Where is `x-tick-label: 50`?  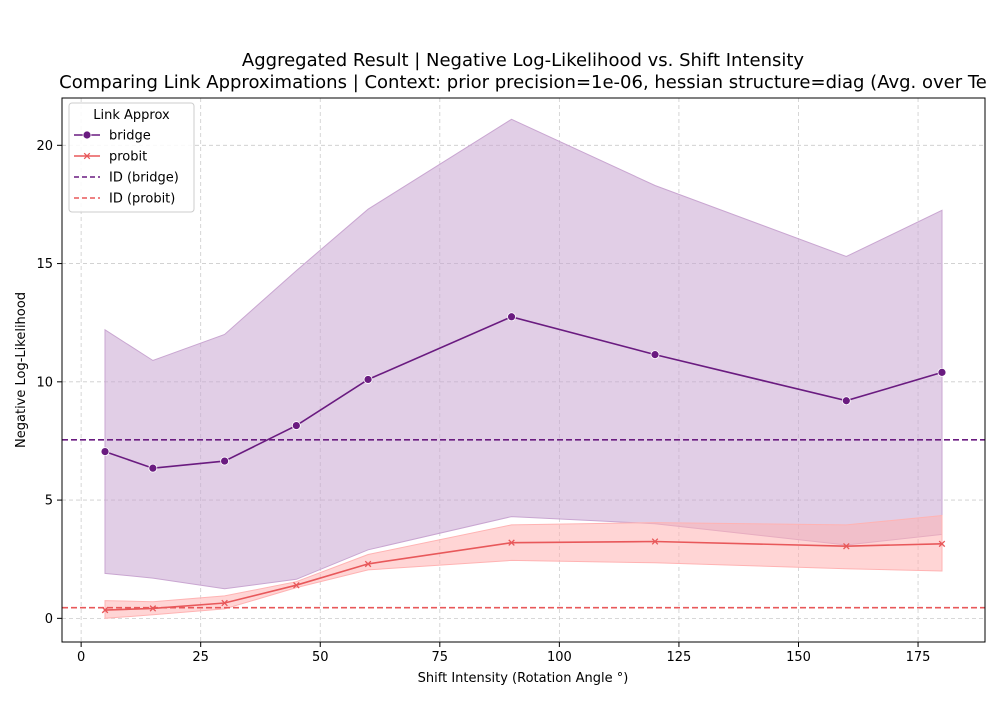
x-tick-label: 50 is located at coordinates (320, 657).